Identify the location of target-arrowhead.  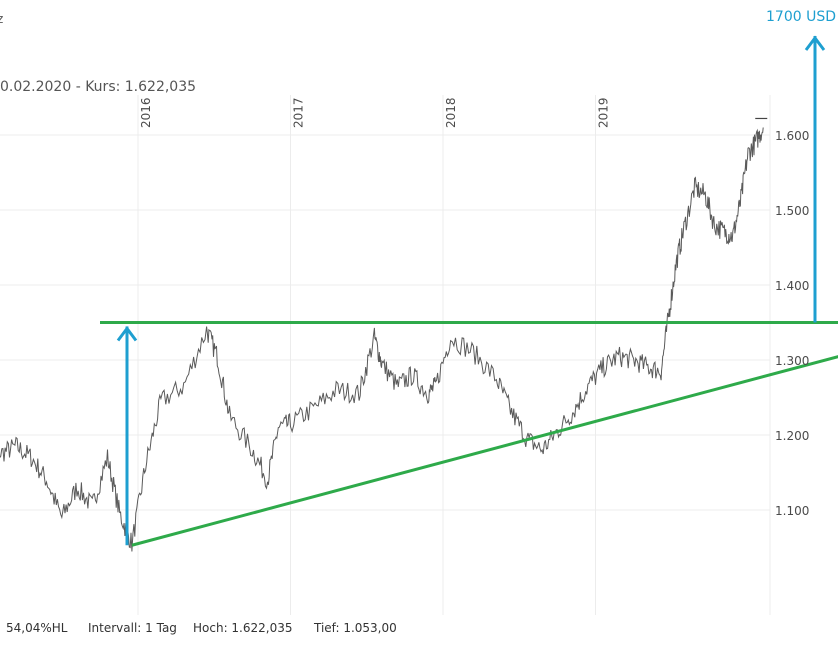
(815, 43).